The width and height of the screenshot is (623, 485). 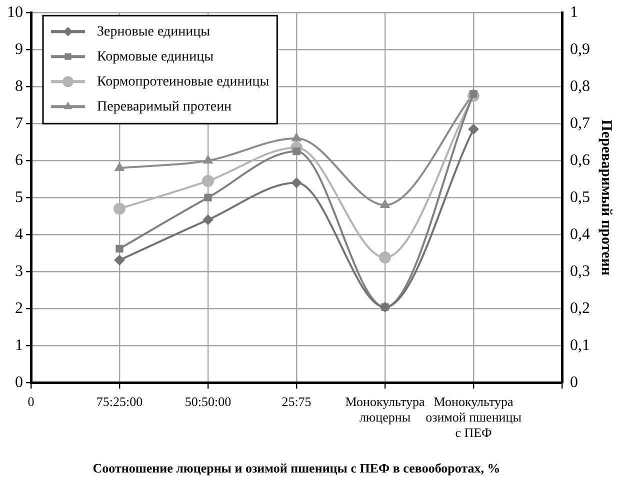 What do you see at coordinates (19, 49) in the screenshot?
I see `y-tick-label: 9` at bounding box center [19, 49].